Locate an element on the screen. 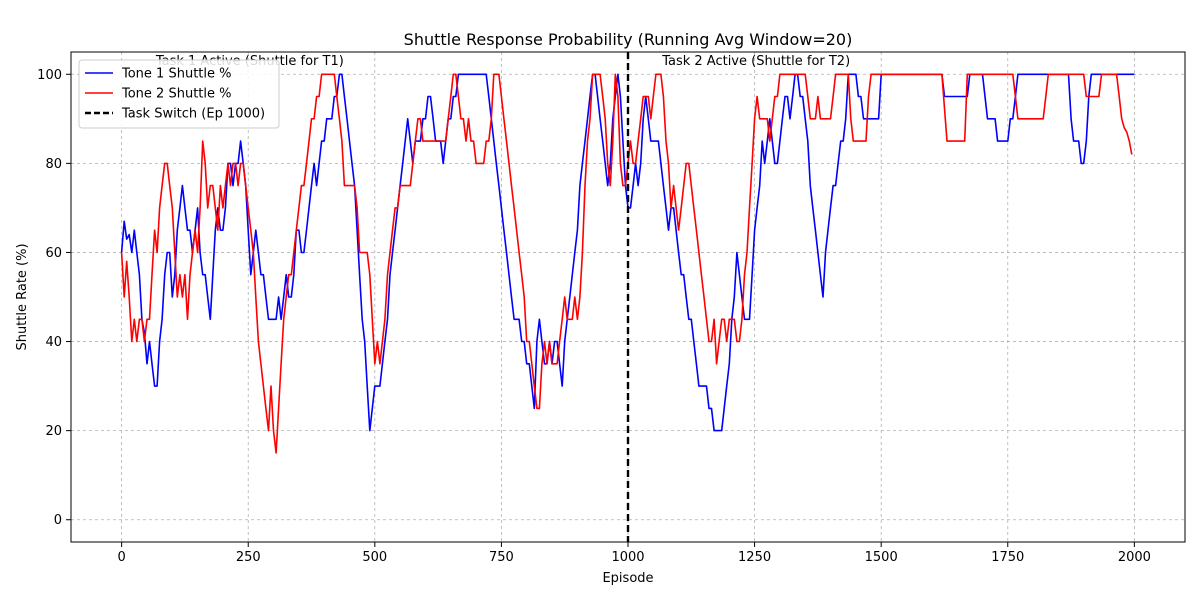  y-axis-label: Shuttle Rate (%) is located at coordinates (22, 296).